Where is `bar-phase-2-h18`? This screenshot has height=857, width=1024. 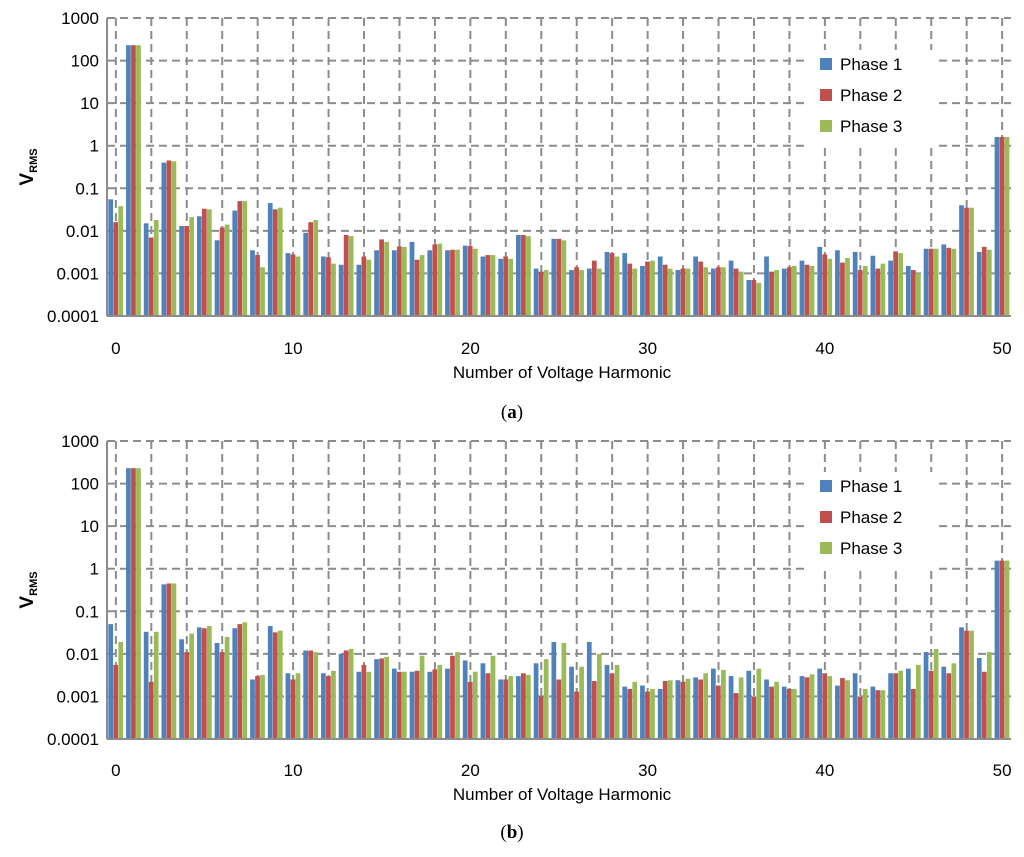 bar-phase-2-h18 is located at coordinates (435, 704).